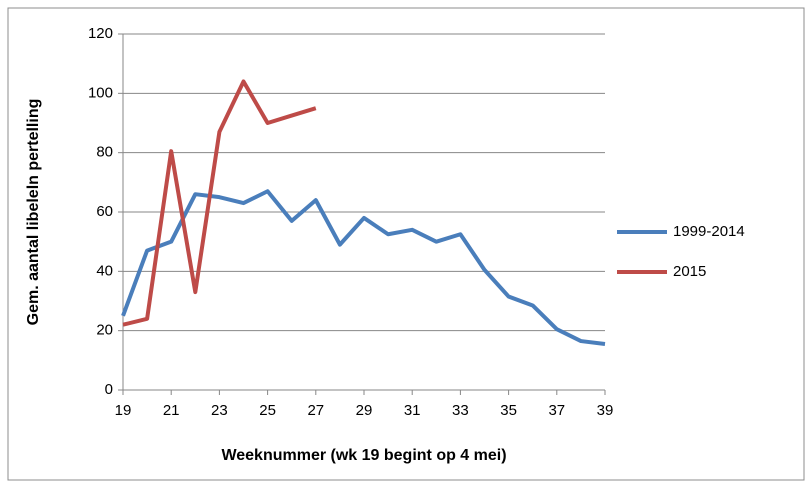 Image resolution: width=812 pixels, height=495 pixels. What do you see at coordinates (689, 271) in the screenshot?
I see `legend-label: 2015` at bounding box center [689, 271].